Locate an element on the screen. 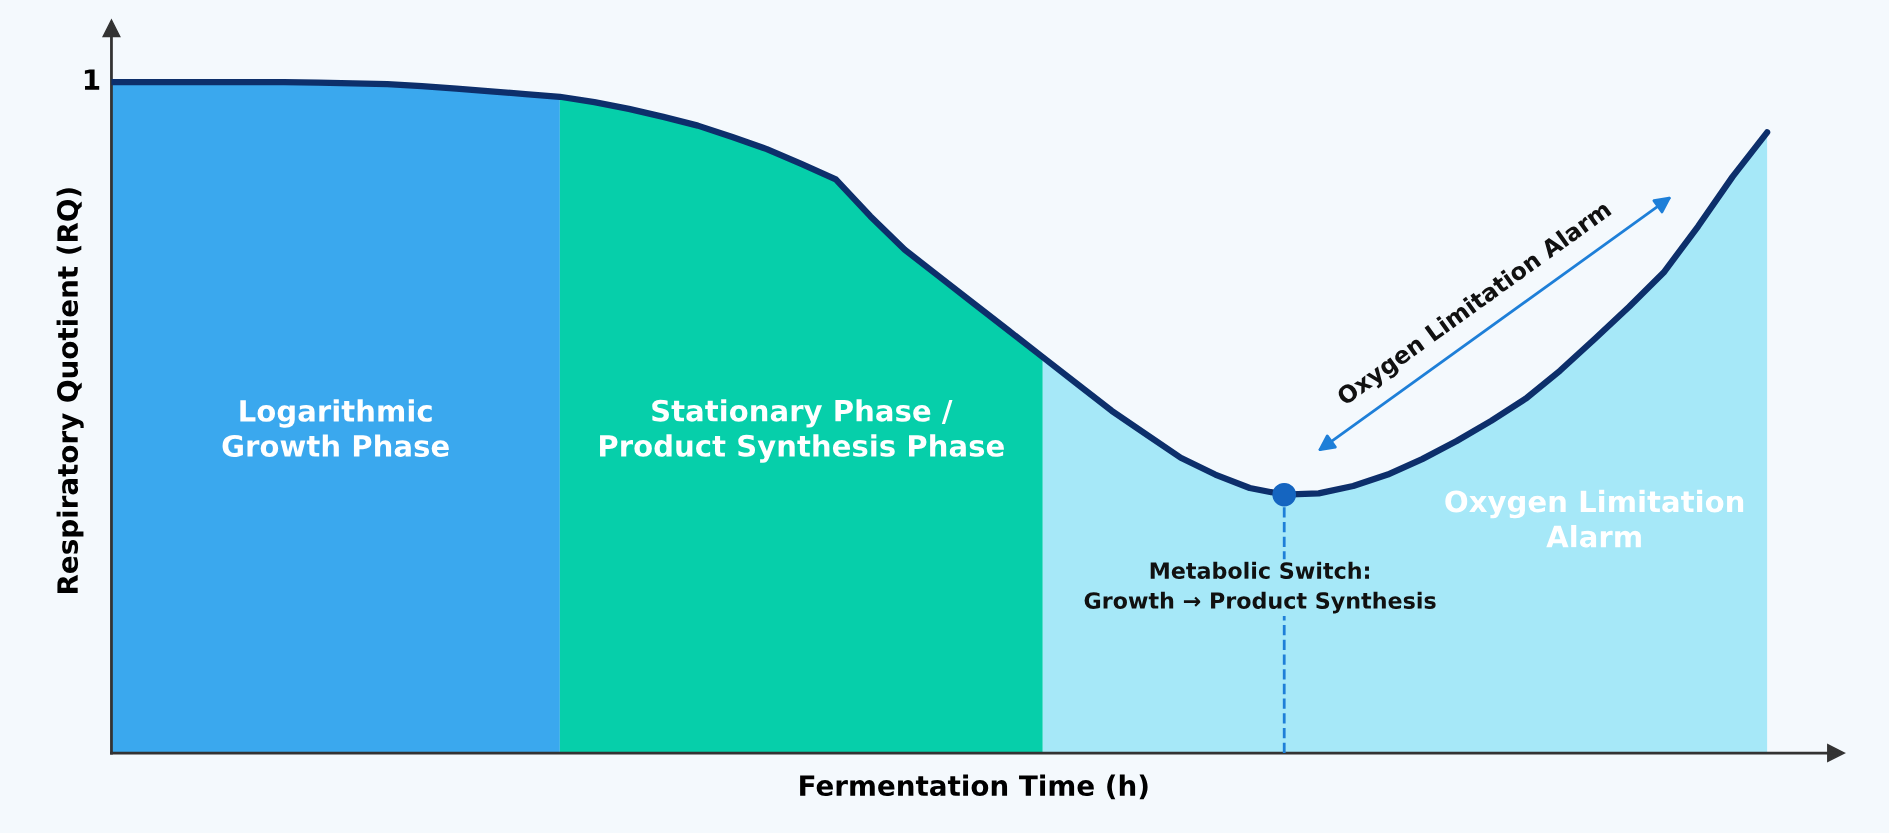 The width and height of the screenshot is (1889, 833). annotation: 1 is located at coordinates (92, 79).